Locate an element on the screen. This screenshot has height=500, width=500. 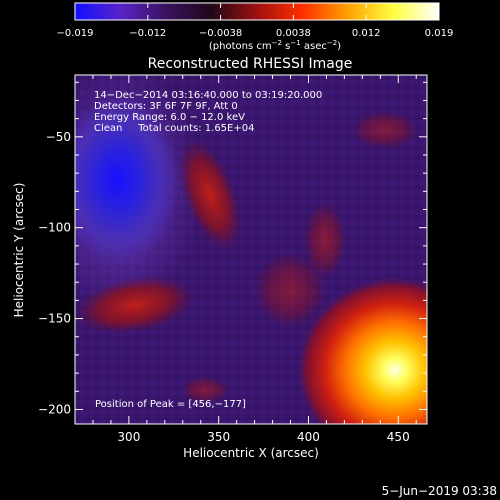
colorbar-tick-label: 0.012 is located at coordinates (366, 33).